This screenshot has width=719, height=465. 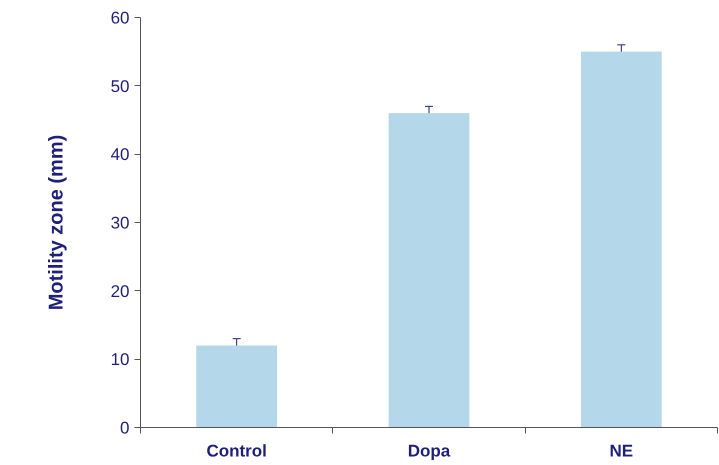 I want to click on x-tick-label: NE, so click(x=622, y=451).